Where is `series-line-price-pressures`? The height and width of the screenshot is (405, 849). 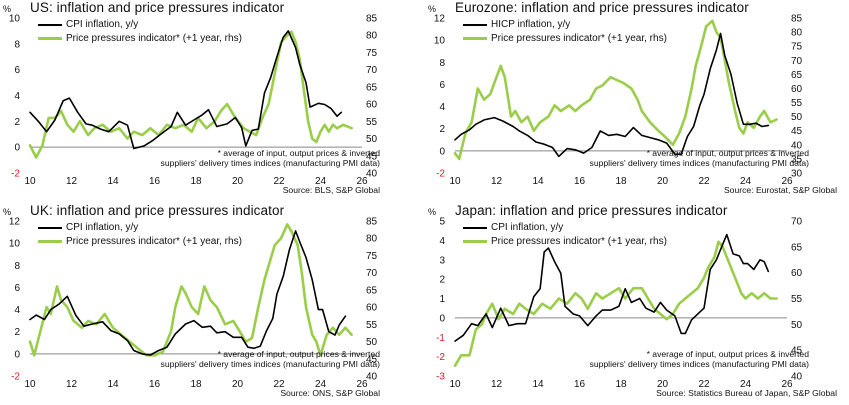
series-line-price-pressures is located at coordinates (190, 290).